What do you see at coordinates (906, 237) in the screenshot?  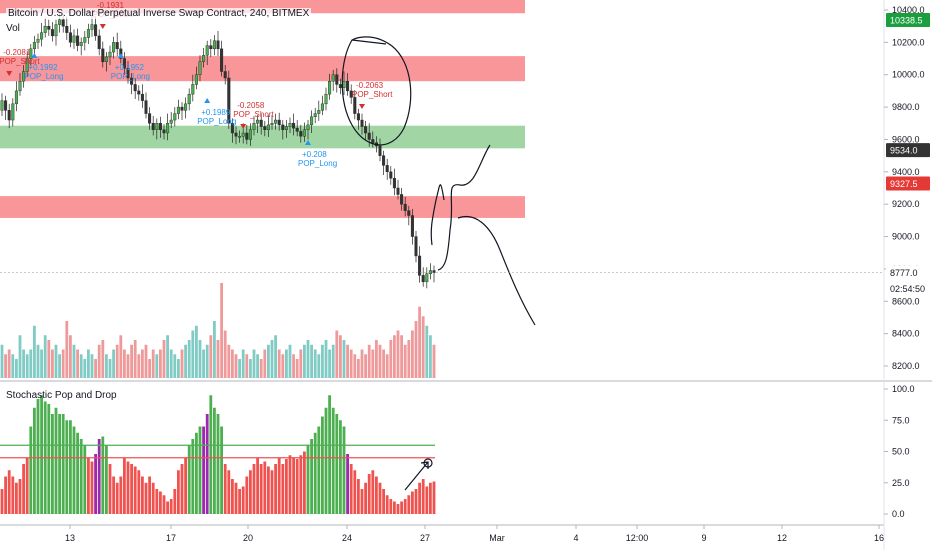 I see `price-tick-label: 9000.0` at bounding box center [906, 237].